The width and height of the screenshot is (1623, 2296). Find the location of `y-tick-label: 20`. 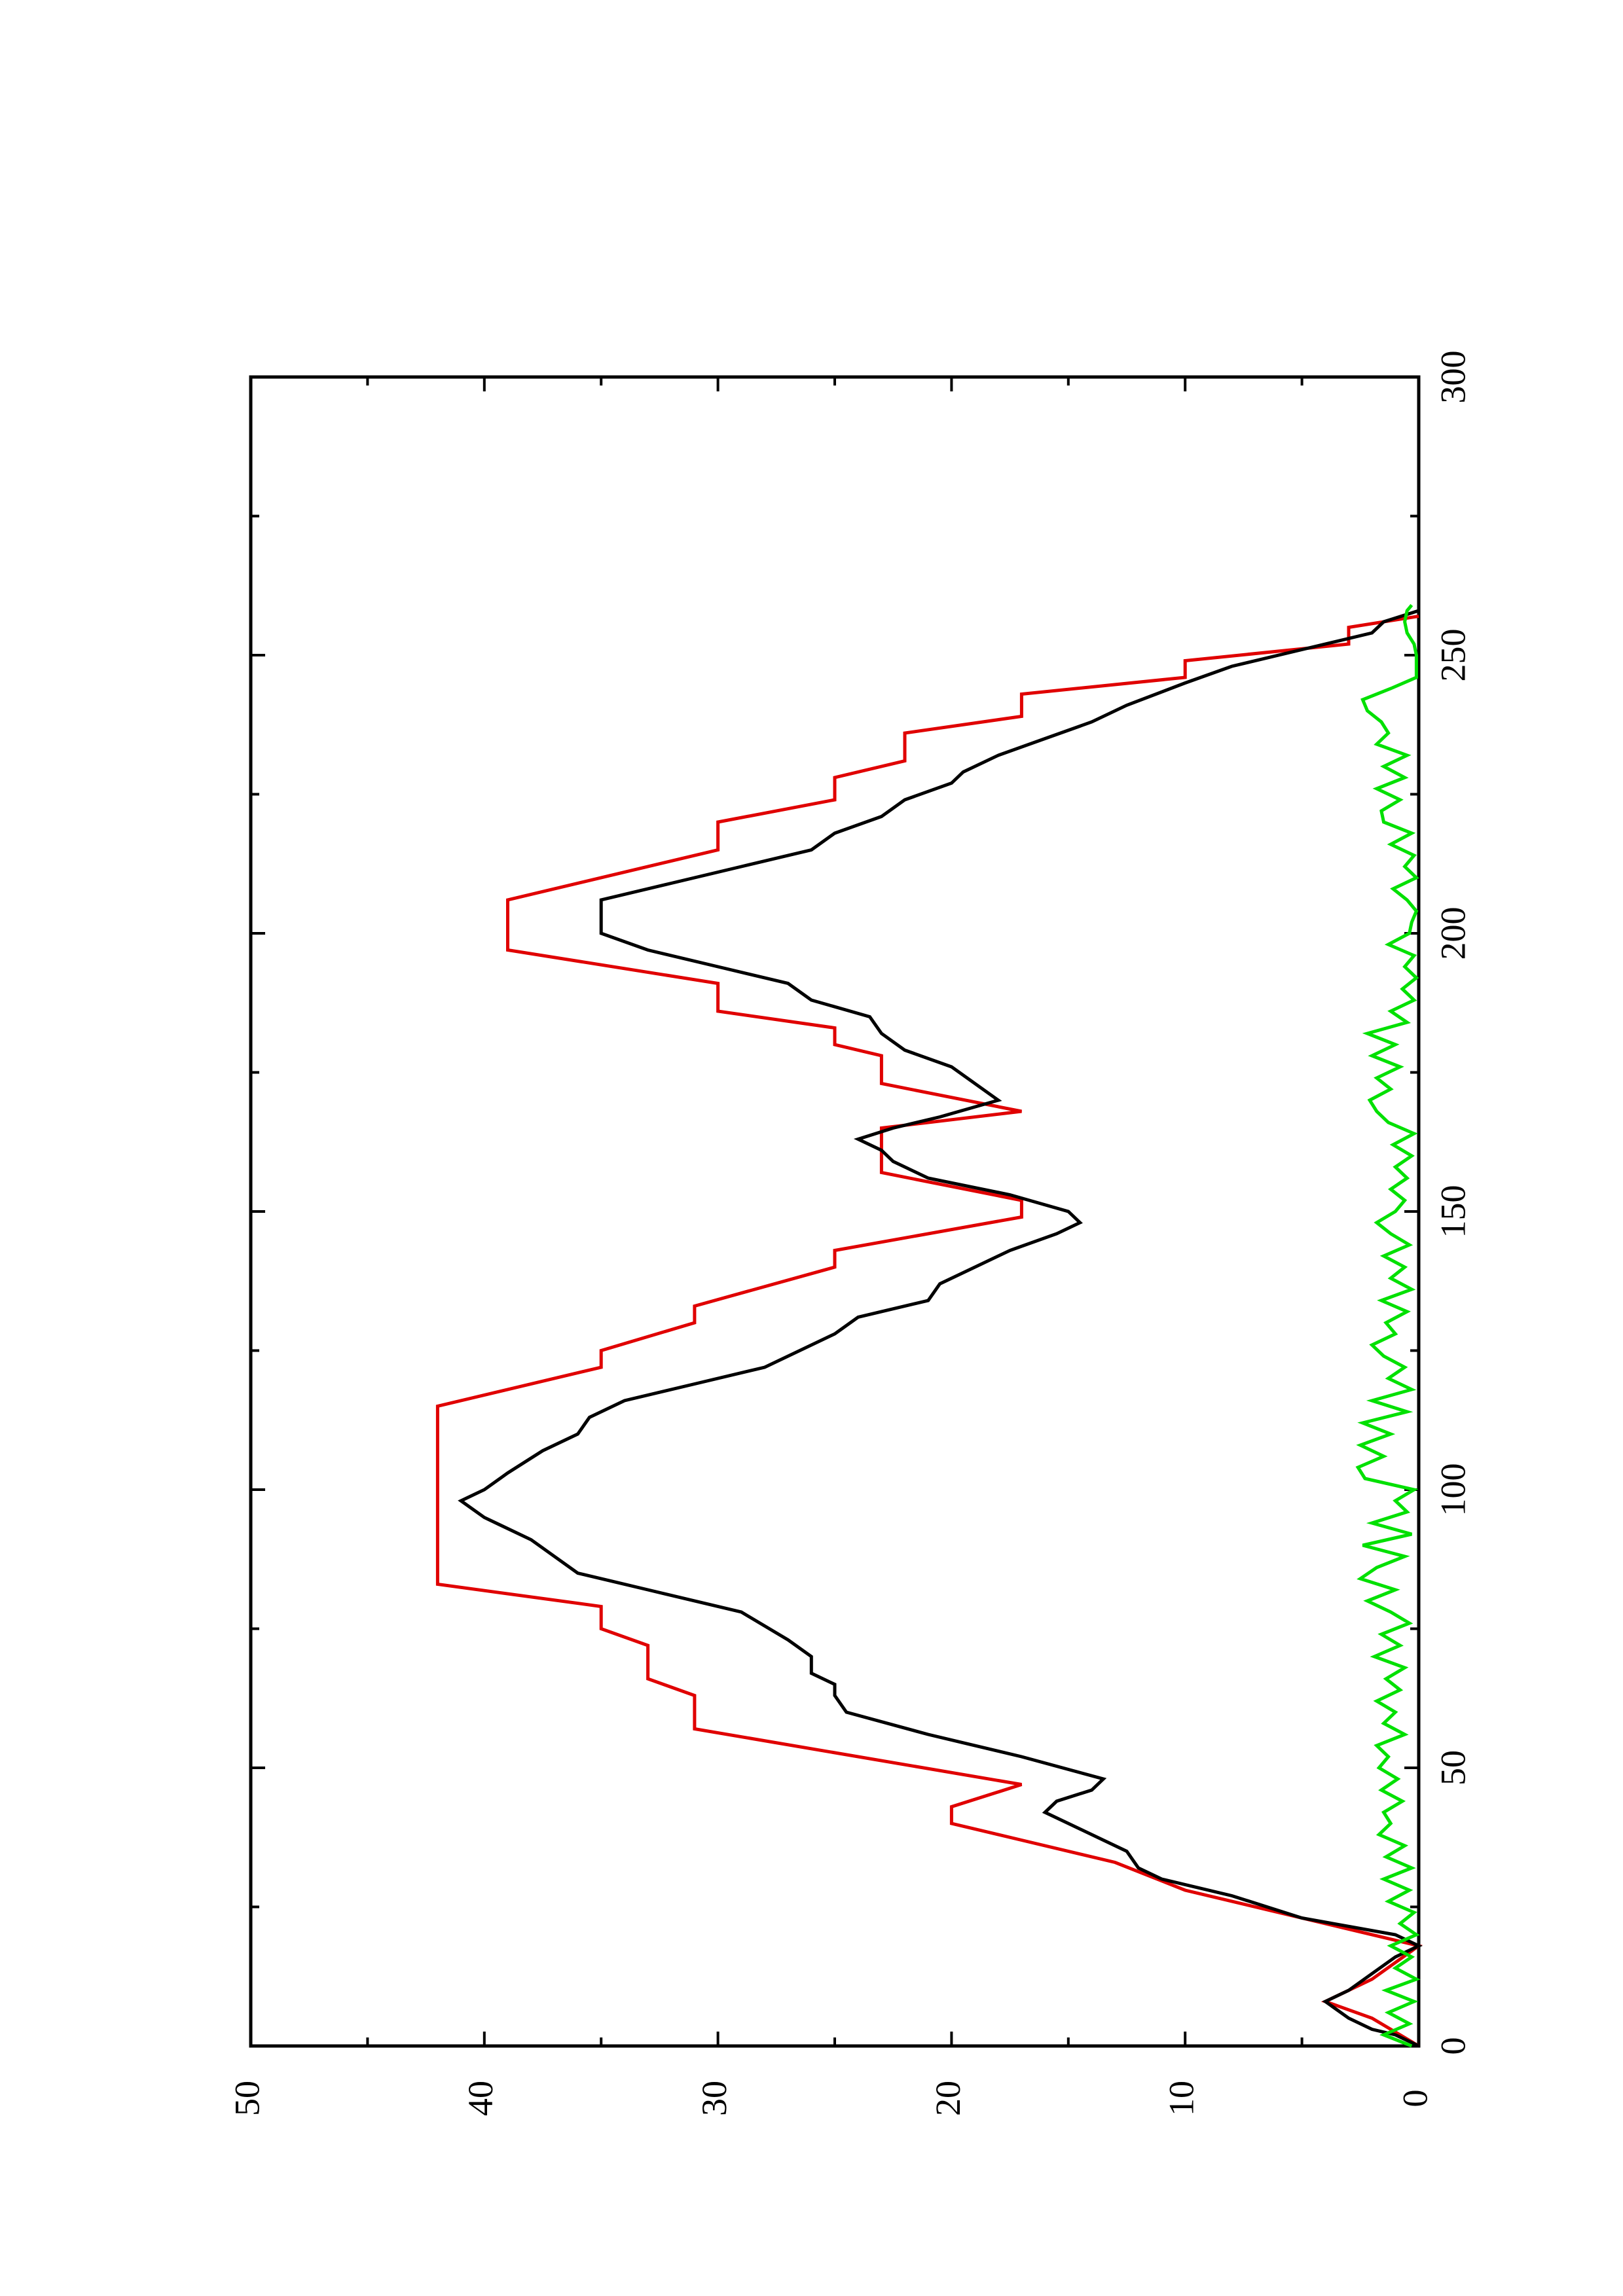

y-tick-label: 20 is located at coordinates (948, 2098).